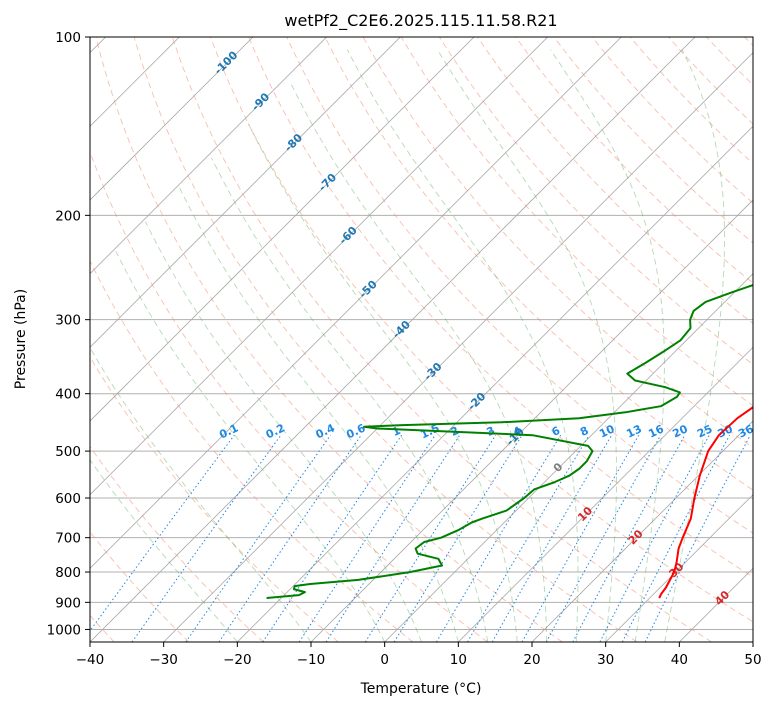  What do you see at coordinates (607, 431) in the screenshot?
I see `mixing-ratio-label: 10` at bounding box center [607, 431].